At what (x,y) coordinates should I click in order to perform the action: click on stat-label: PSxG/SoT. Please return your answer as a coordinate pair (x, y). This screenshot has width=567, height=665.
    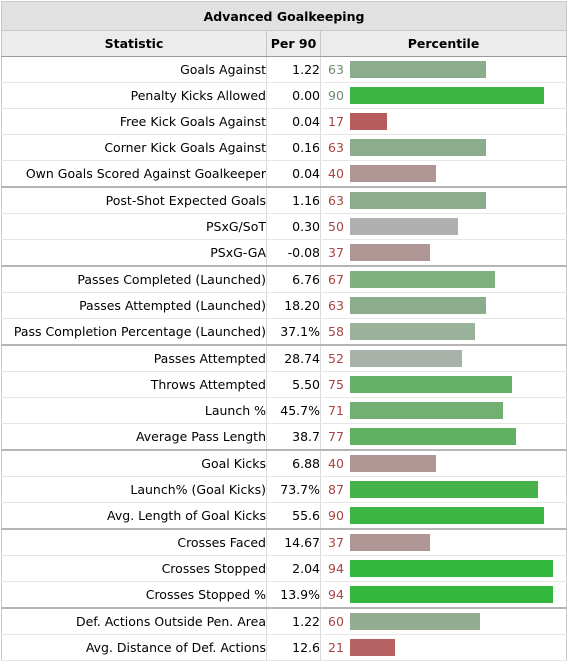
    Looking at the image, I should click on (134, 226).